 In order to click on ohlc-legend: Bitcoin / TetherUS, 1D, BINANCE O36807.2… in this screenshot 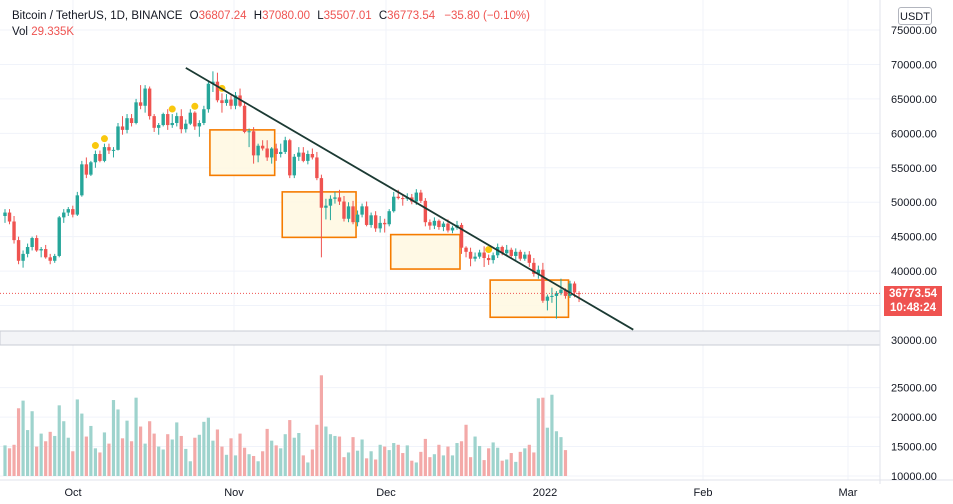, I will do `click(271, 16)`.